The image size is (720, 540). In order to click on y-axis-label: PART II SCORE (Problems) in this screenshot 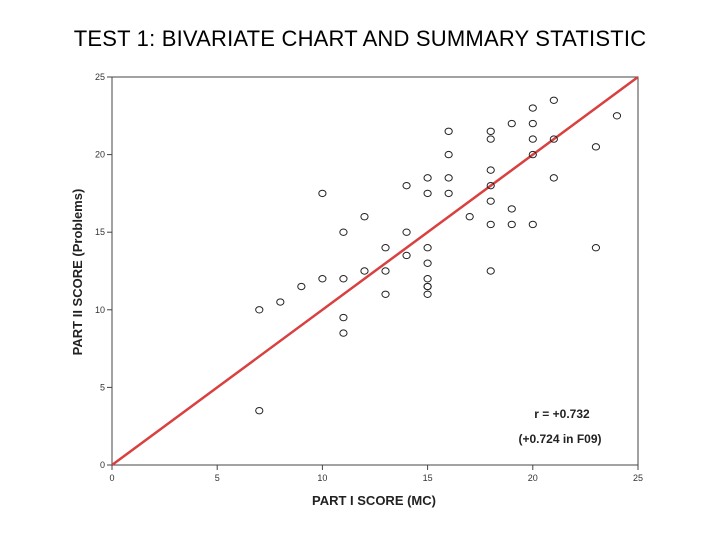, I will do `click(77, 272)`.